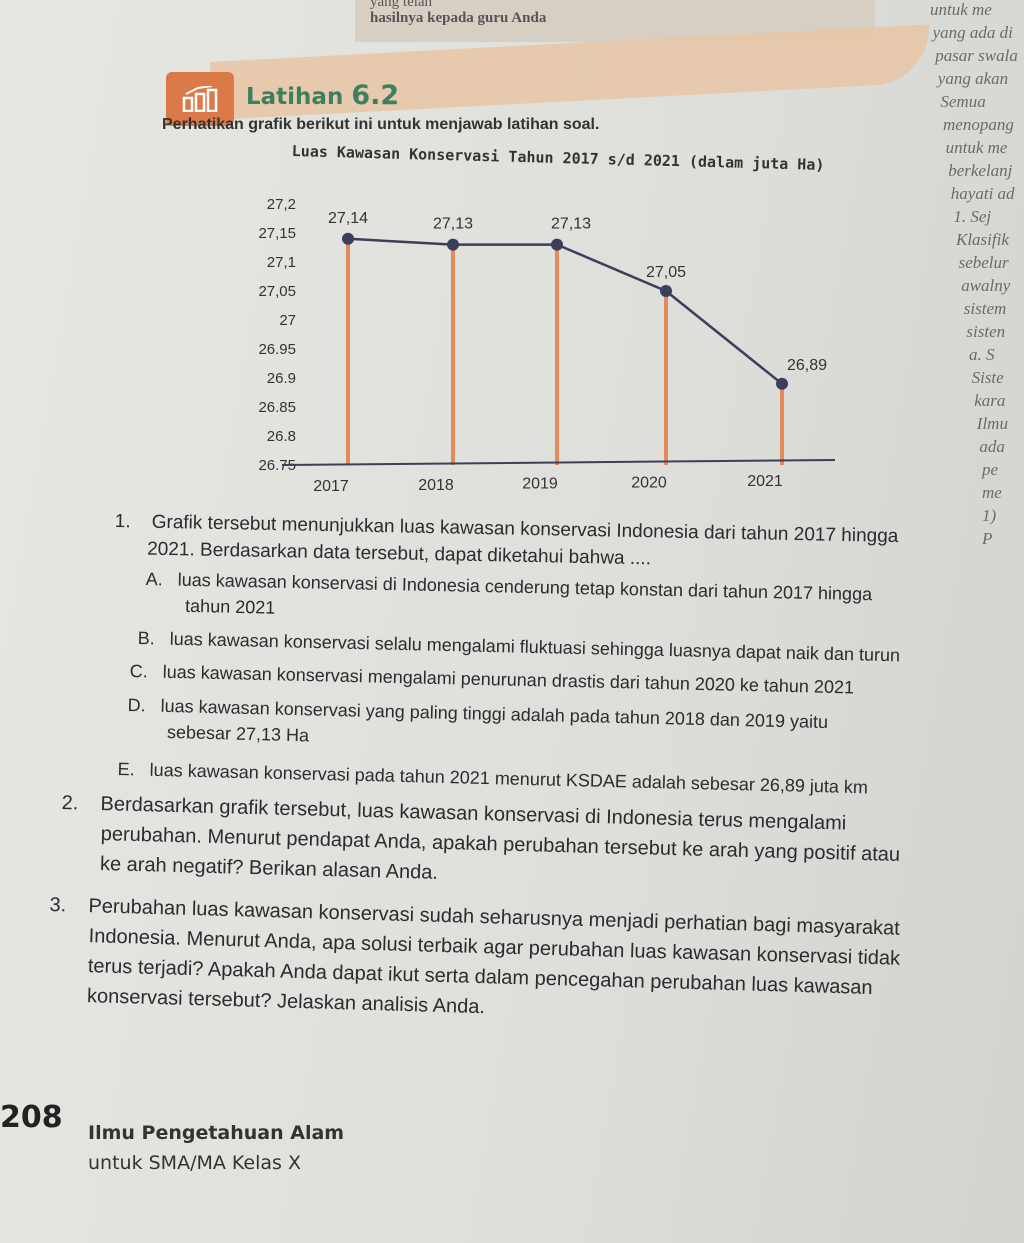 Image resolution: width=1024 pixels, height=1243 pixels. What do you see at coordinates (982, 193) in the screenshot?
I see `adjacent-page-line: hayati ad` at bounding box center [982, 193].